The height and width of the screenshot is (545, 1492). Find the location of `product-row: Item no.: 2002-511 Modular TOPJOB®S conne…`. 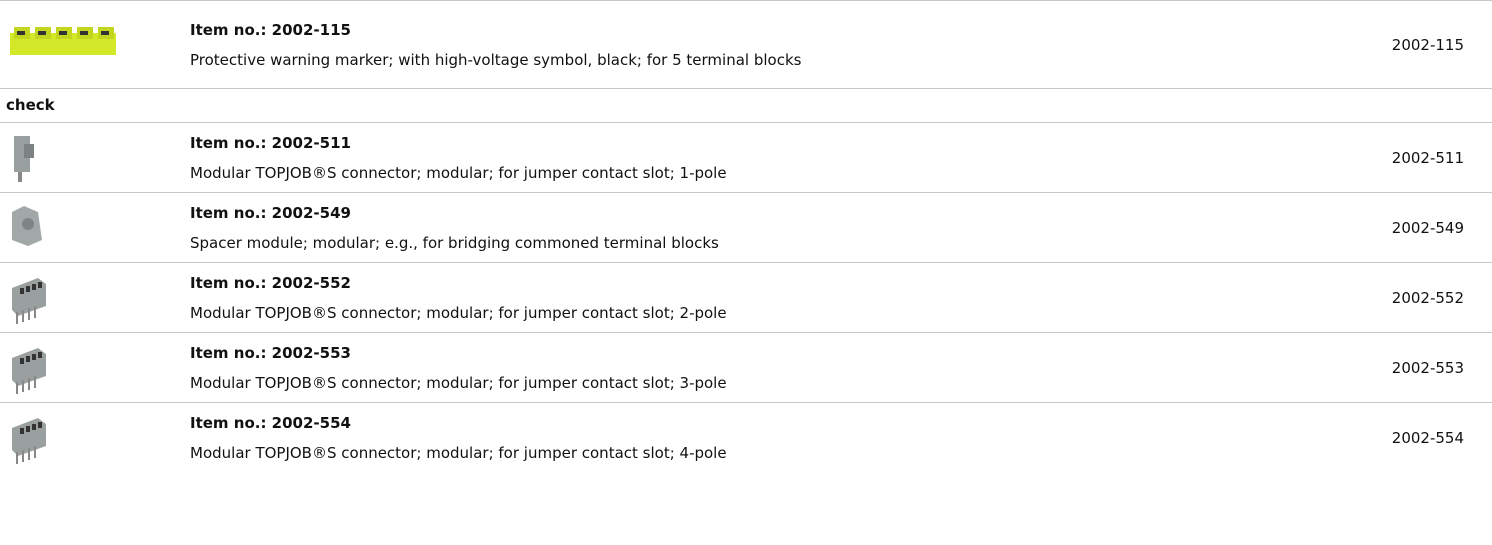

product-row: Item no.: 2002-511 Modular TOPJOB®S conne… is located at coordinates (746, 157).